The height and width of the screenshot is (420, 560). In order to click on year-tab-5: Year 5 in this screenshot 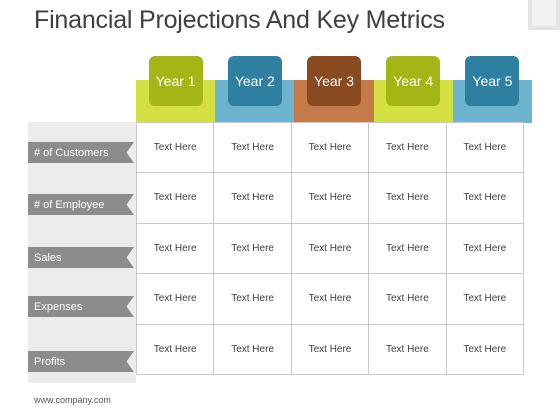, I will do `click(492, 81)`.